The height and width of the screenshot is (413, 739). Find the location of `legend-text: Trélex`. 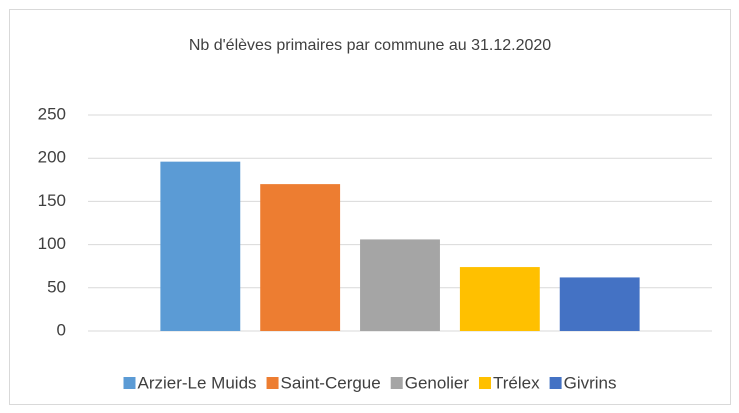

legend-text: Trélex is located at coordinates (516, 382).